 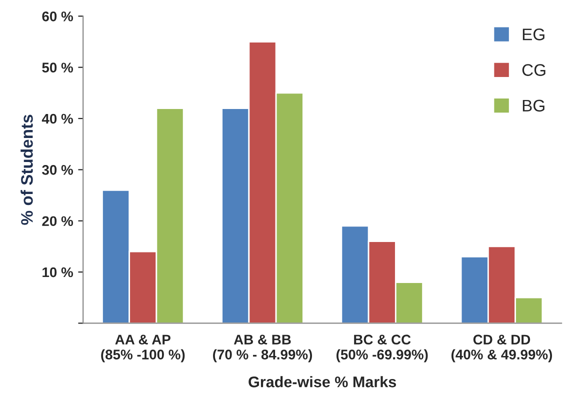 I want to click on x-tick-label: BC & CC (50% -69.99%), so click(x=382, y=348).